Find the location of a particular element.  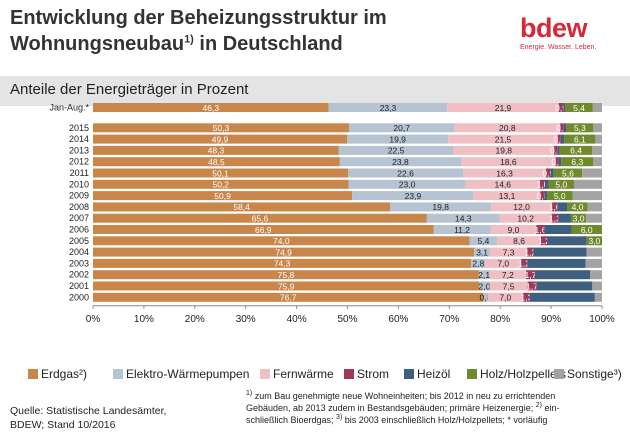

data-label-strom-jan-aug: 0,9 is located at coordinates (561, 108).